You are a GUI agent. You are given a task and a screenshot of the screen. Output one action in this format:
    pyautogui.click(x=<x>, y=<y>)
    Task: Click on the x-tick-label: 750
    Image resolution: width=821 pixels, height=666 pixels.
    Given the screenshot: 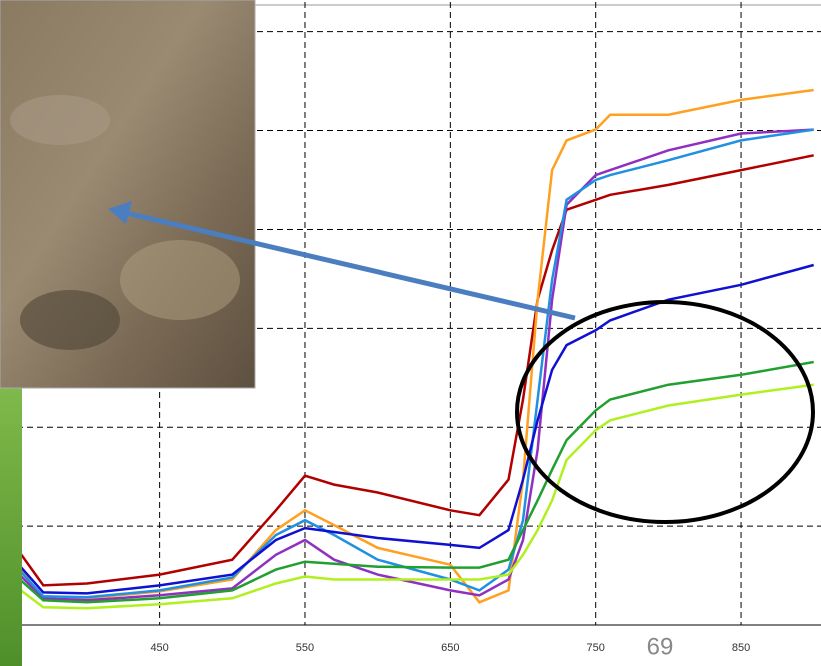 What is the action you would take?
    pyautogui.click(x=596, y=648)
    